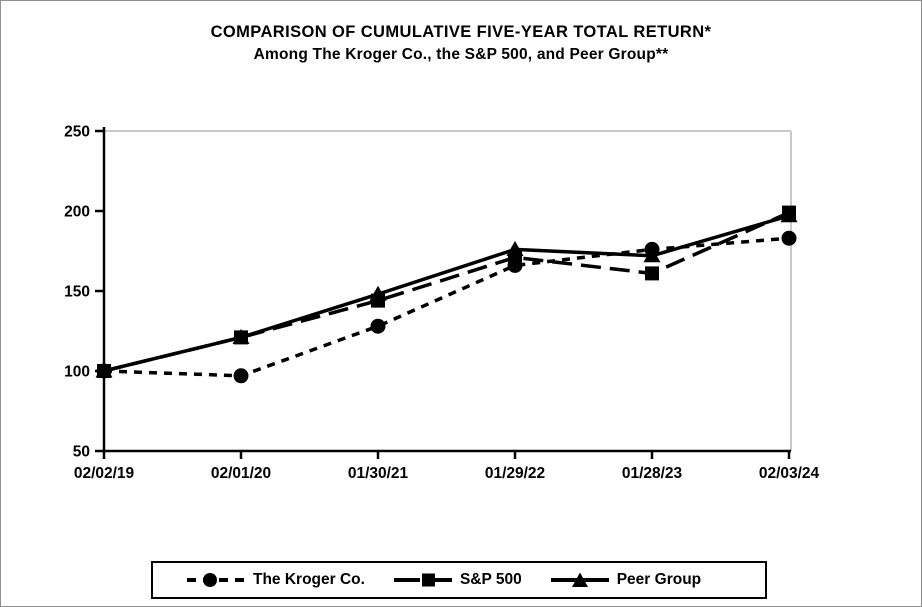  I want to click on legend-item-kroger: The Kroger Co., so click(275, 580).